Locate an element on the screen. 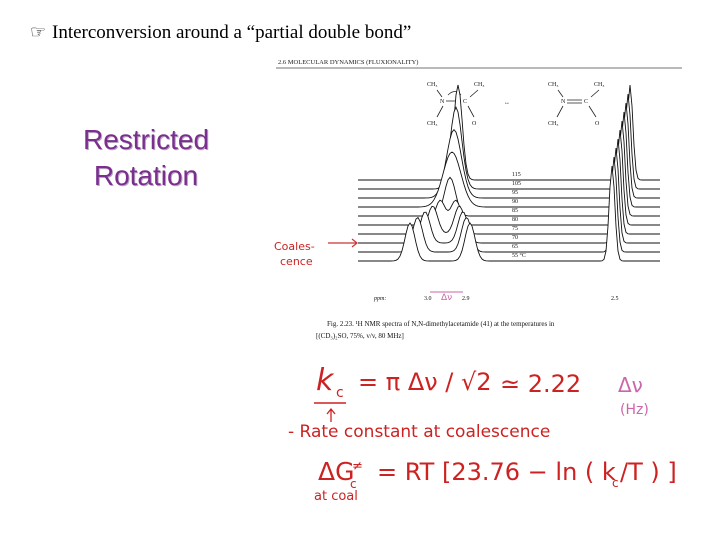  right-ch3-b: CH₃ is located at coordinates (599, 85).